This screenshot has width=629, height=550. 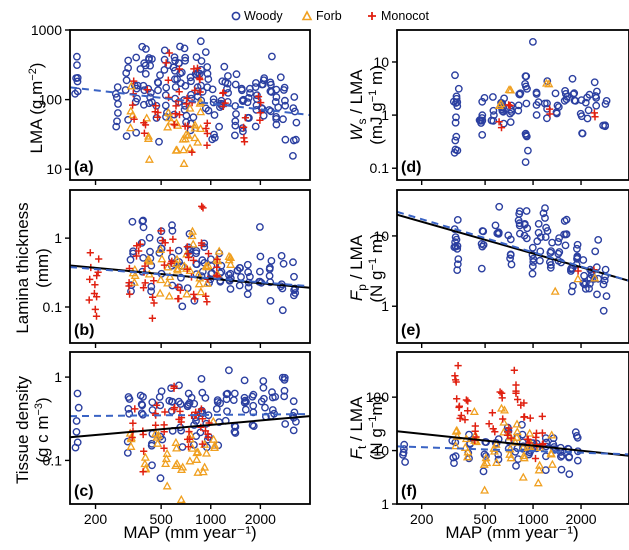 What do you see at coordinates (214, 438) in the screenshot?
I see `point-forb-c` at bounding box center [214, 438].